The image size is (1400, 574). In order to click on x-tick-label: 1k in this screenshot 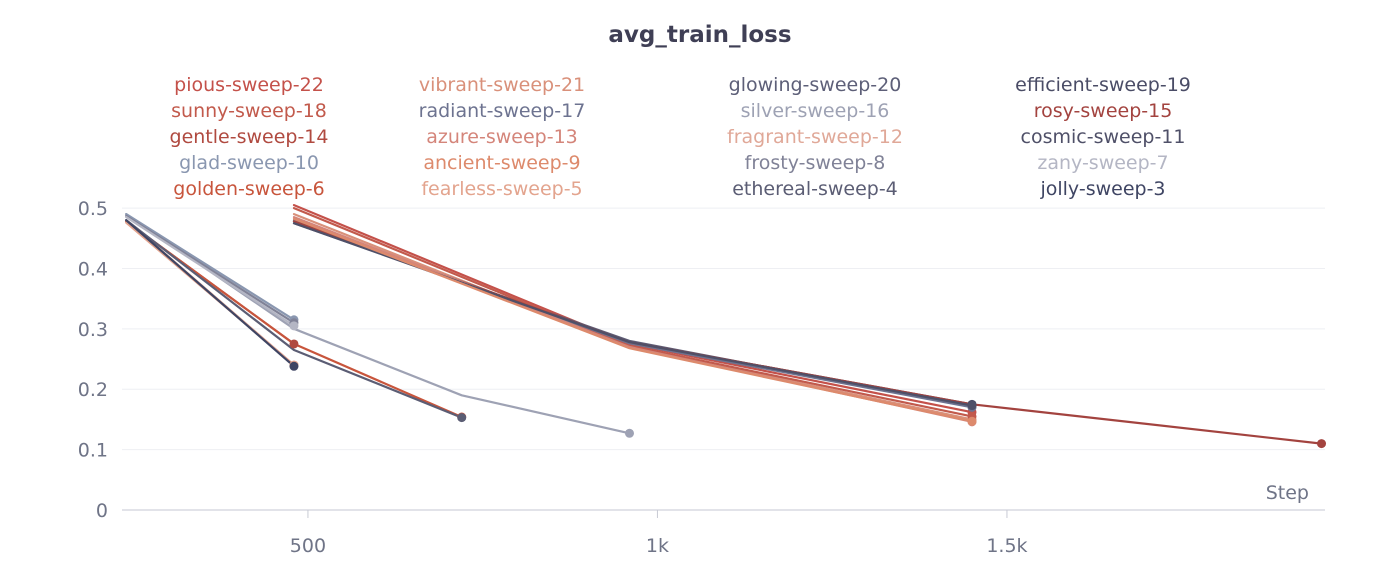, I will do `click(657, 546)`.